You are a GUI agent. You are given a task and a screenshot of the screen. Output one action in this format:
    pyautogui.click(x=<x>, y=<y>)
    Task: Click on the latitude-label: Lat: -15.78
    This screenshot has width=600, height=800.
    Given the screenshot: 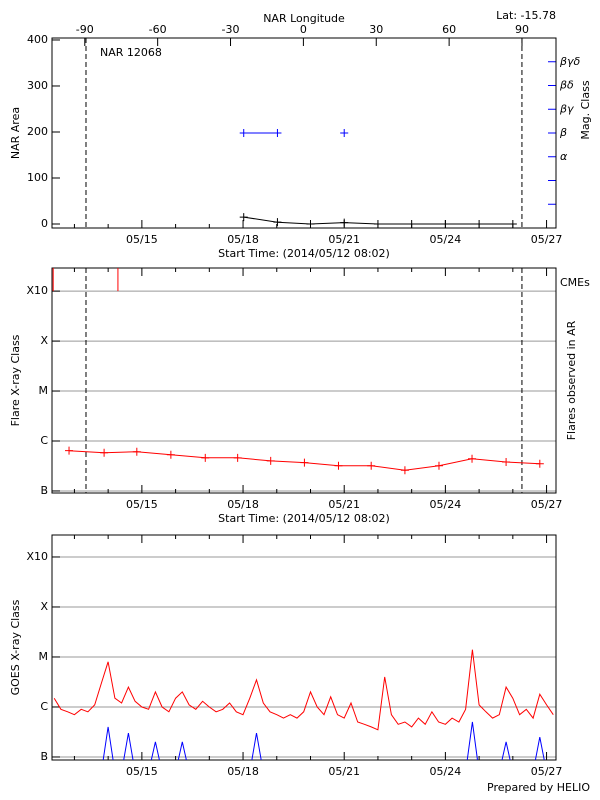 What is the action you would take?
    pyautogui.click(x=526, y=15)
    